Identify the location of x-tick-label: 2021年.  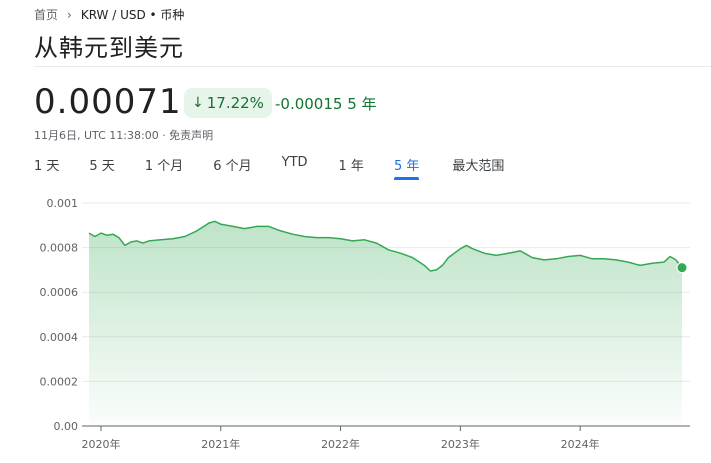
(220, 444).